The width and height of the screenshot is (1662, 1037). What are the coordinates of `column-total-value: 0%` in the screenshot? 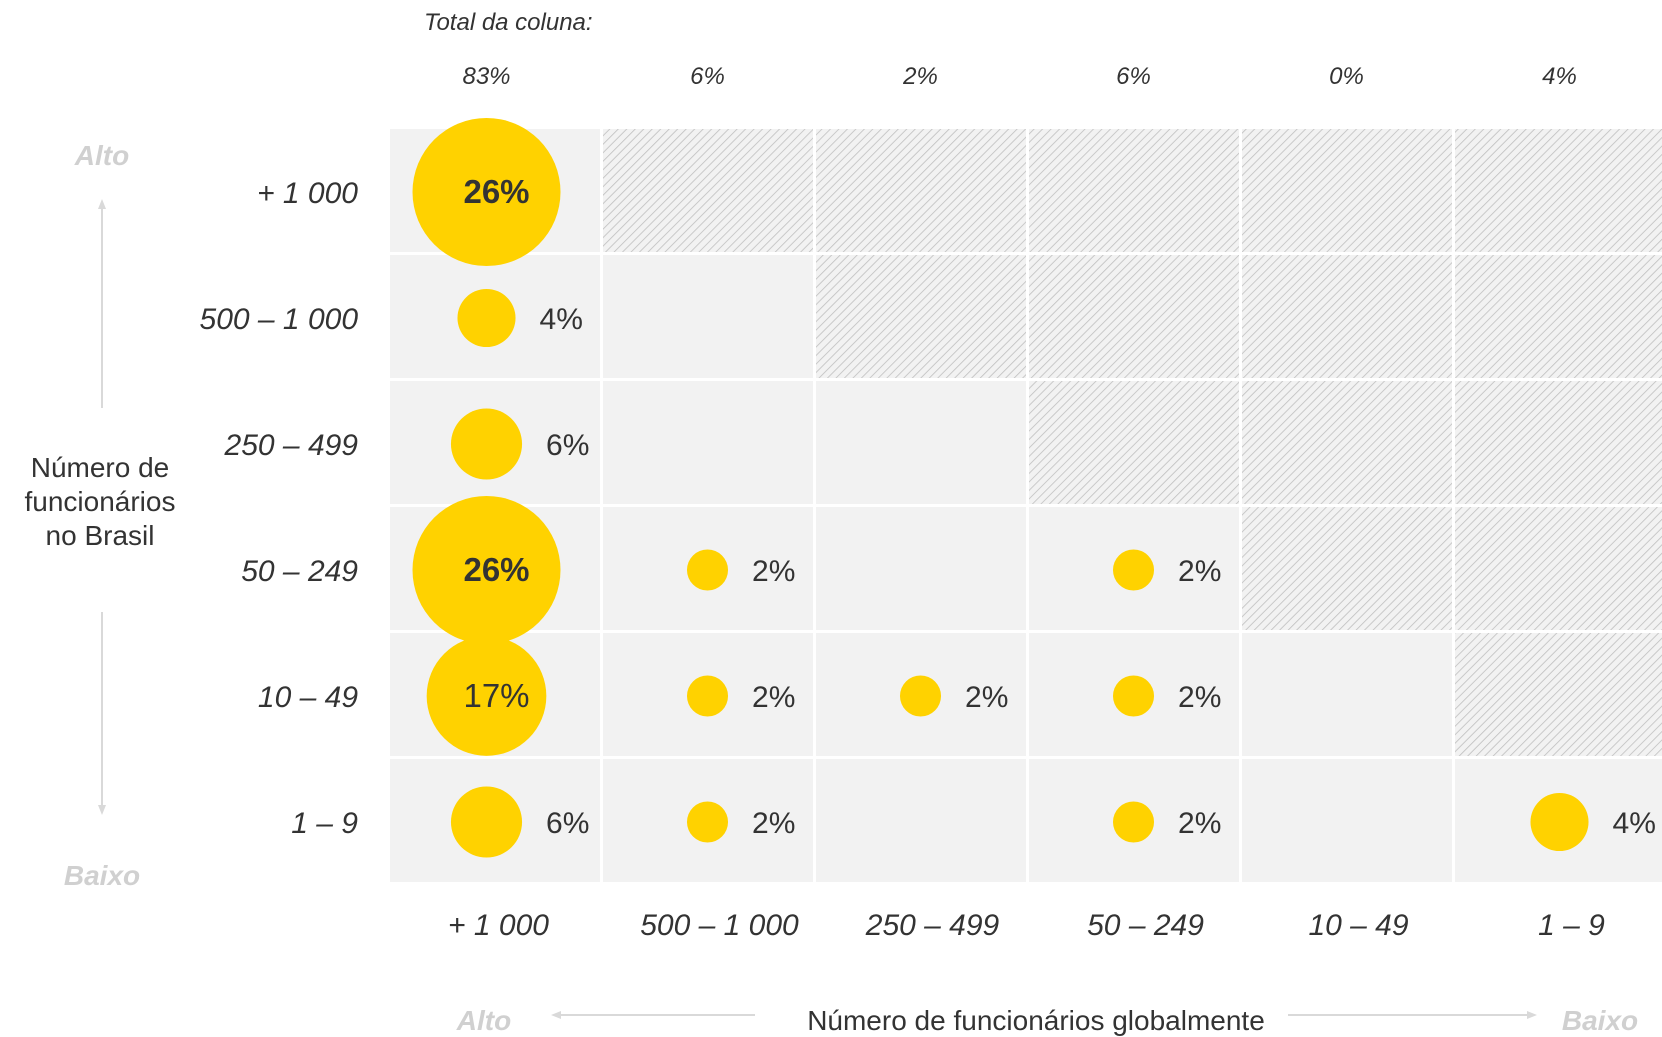 It's located at (1346, 76).